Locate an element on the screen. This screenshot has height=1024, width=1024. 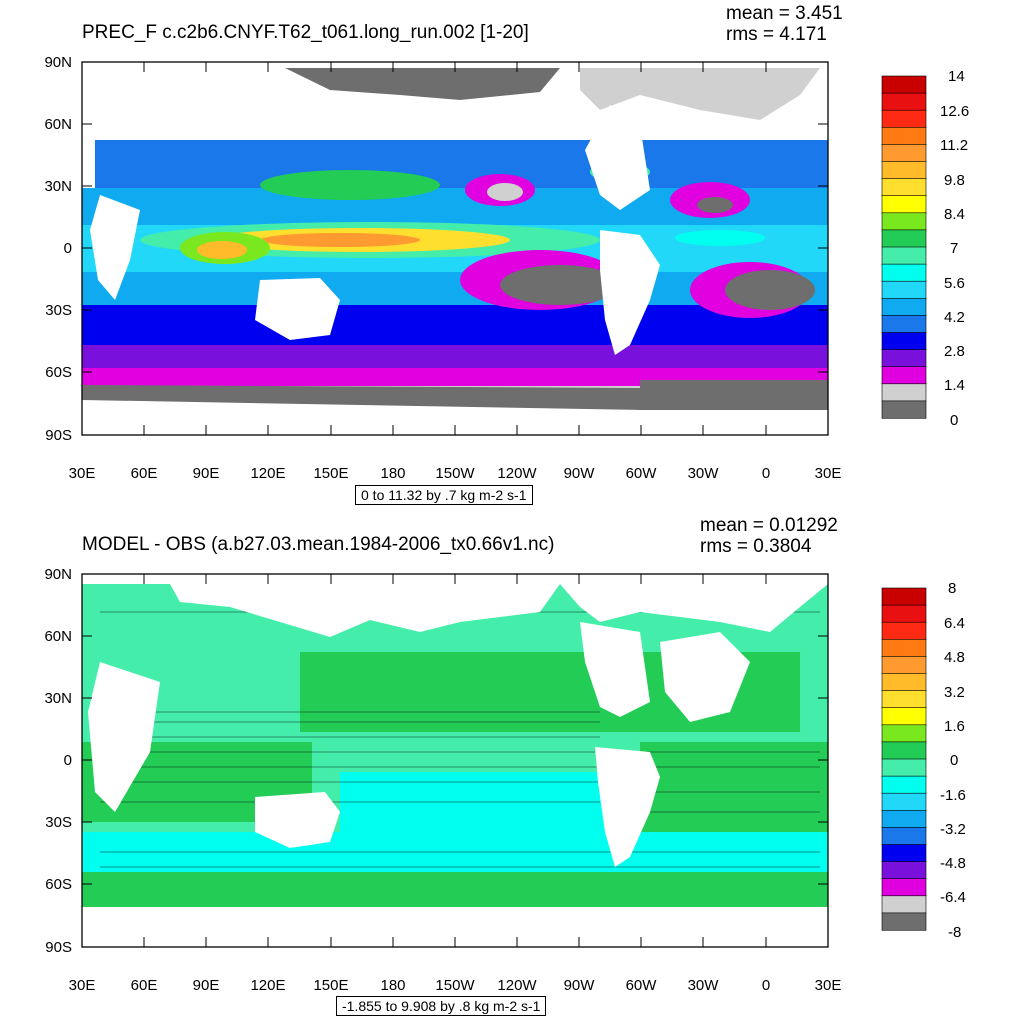
contour-info-box: -1.855 to 9.908 by .8 kg m-2 s-1 is located at coordinates (441, 1006).